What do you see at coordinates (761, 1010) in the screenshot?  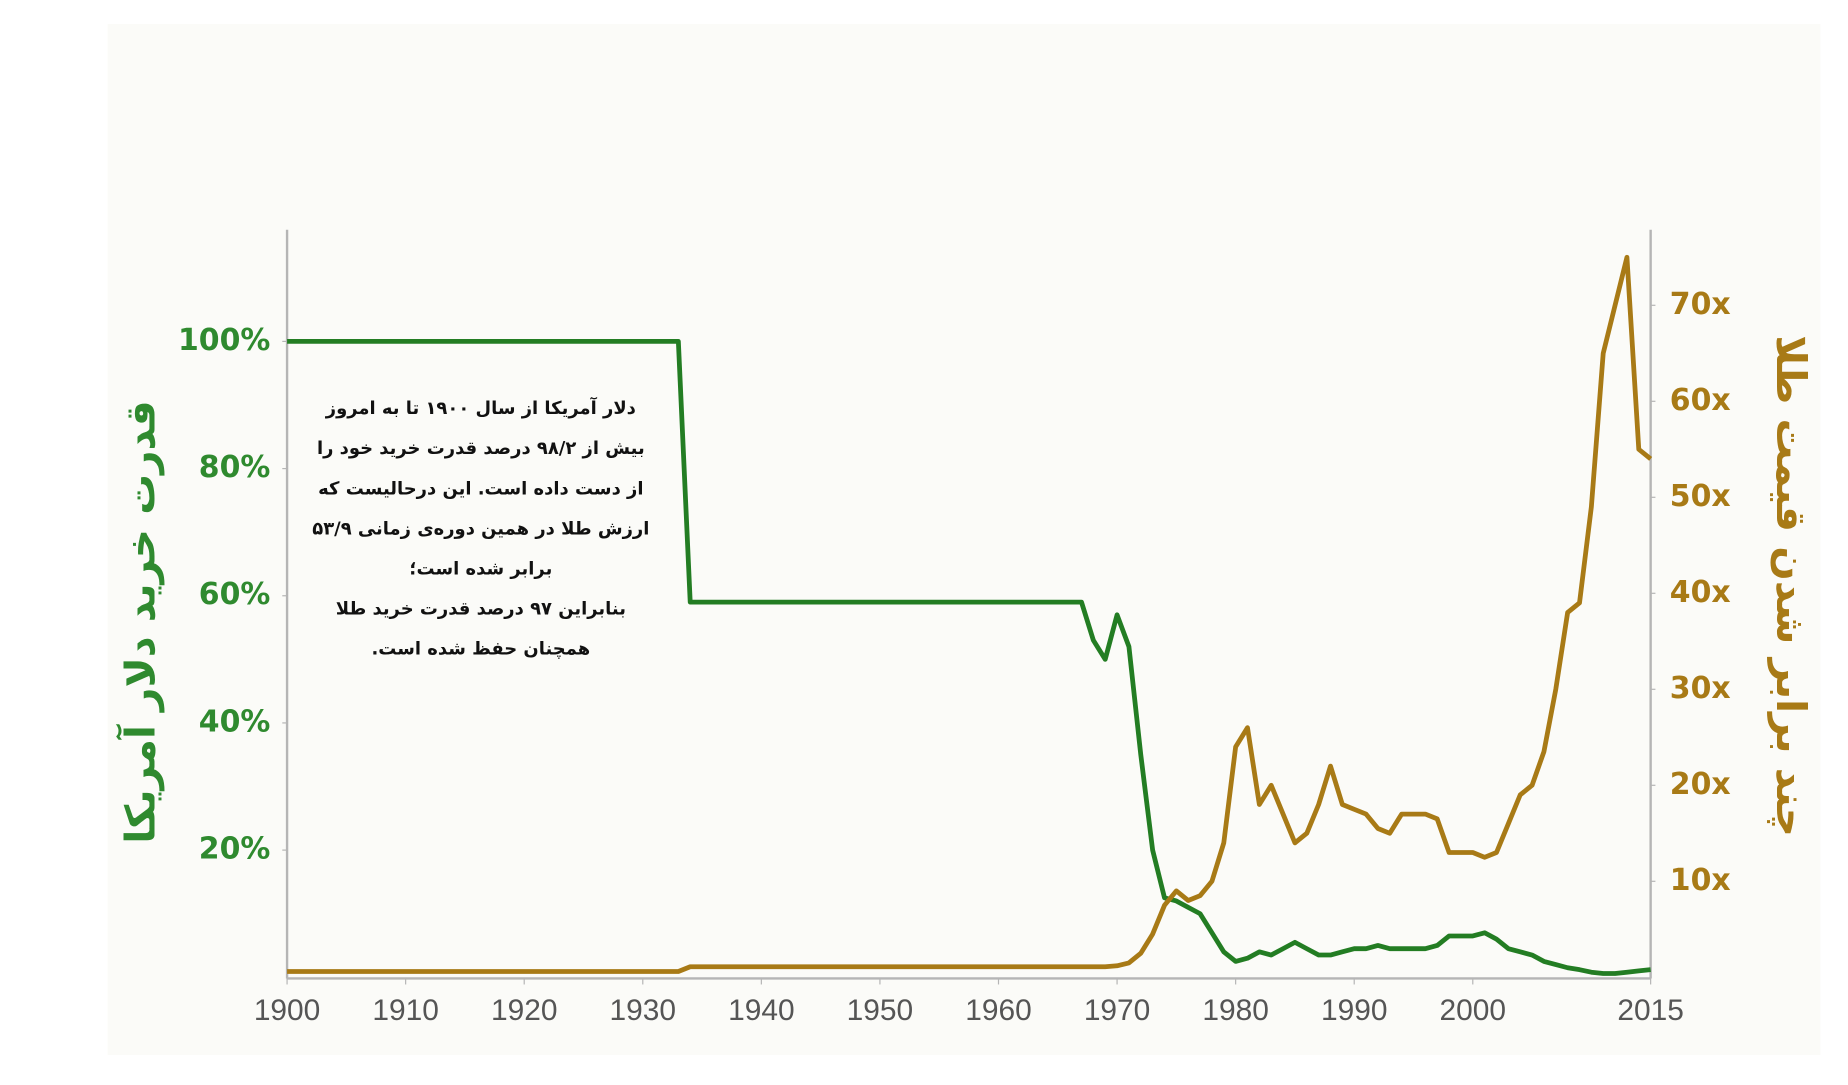 I see `x-tick-label: 1940` at bounding box center [761, 1010].